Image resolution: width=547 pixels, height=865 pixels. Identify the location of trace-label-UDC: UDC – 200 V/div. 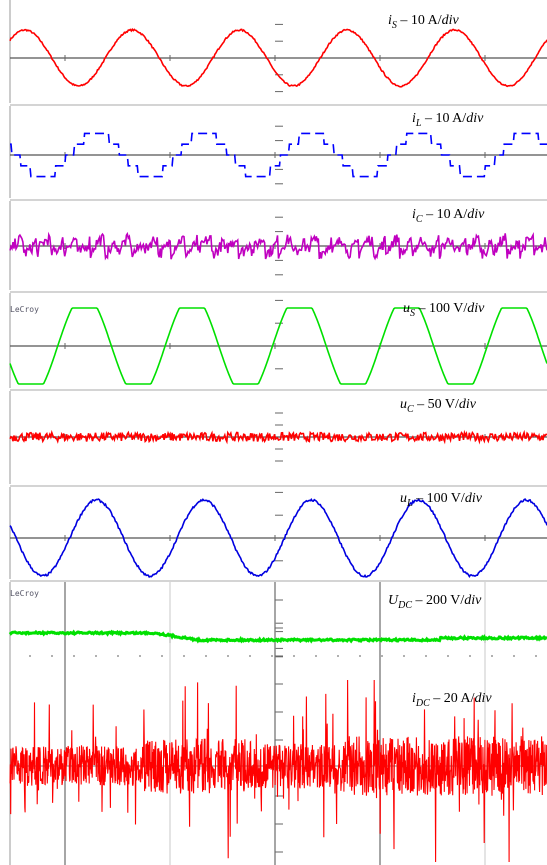
(435, 602).